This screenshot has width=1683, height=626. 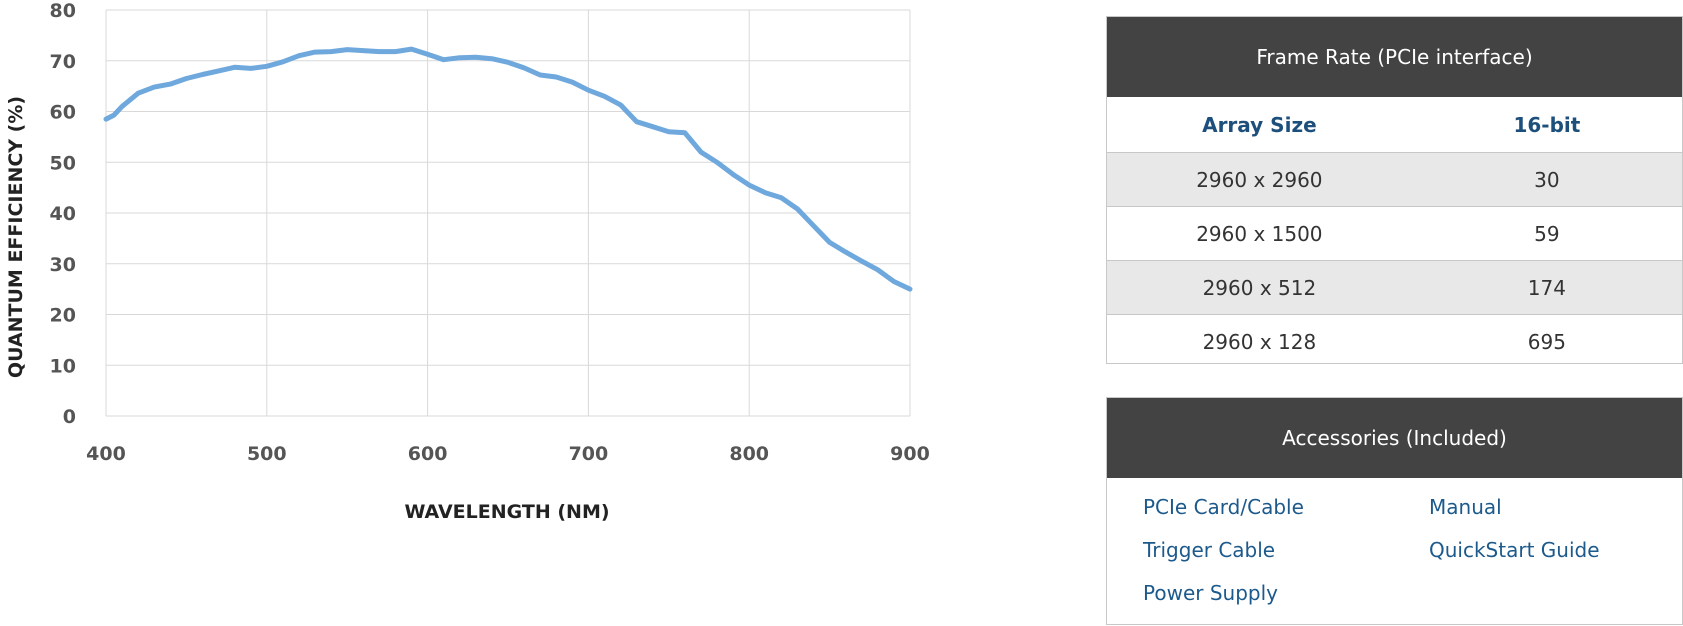 I want to click on accessory-item: Power Supply, so click(x=1210, y=593).